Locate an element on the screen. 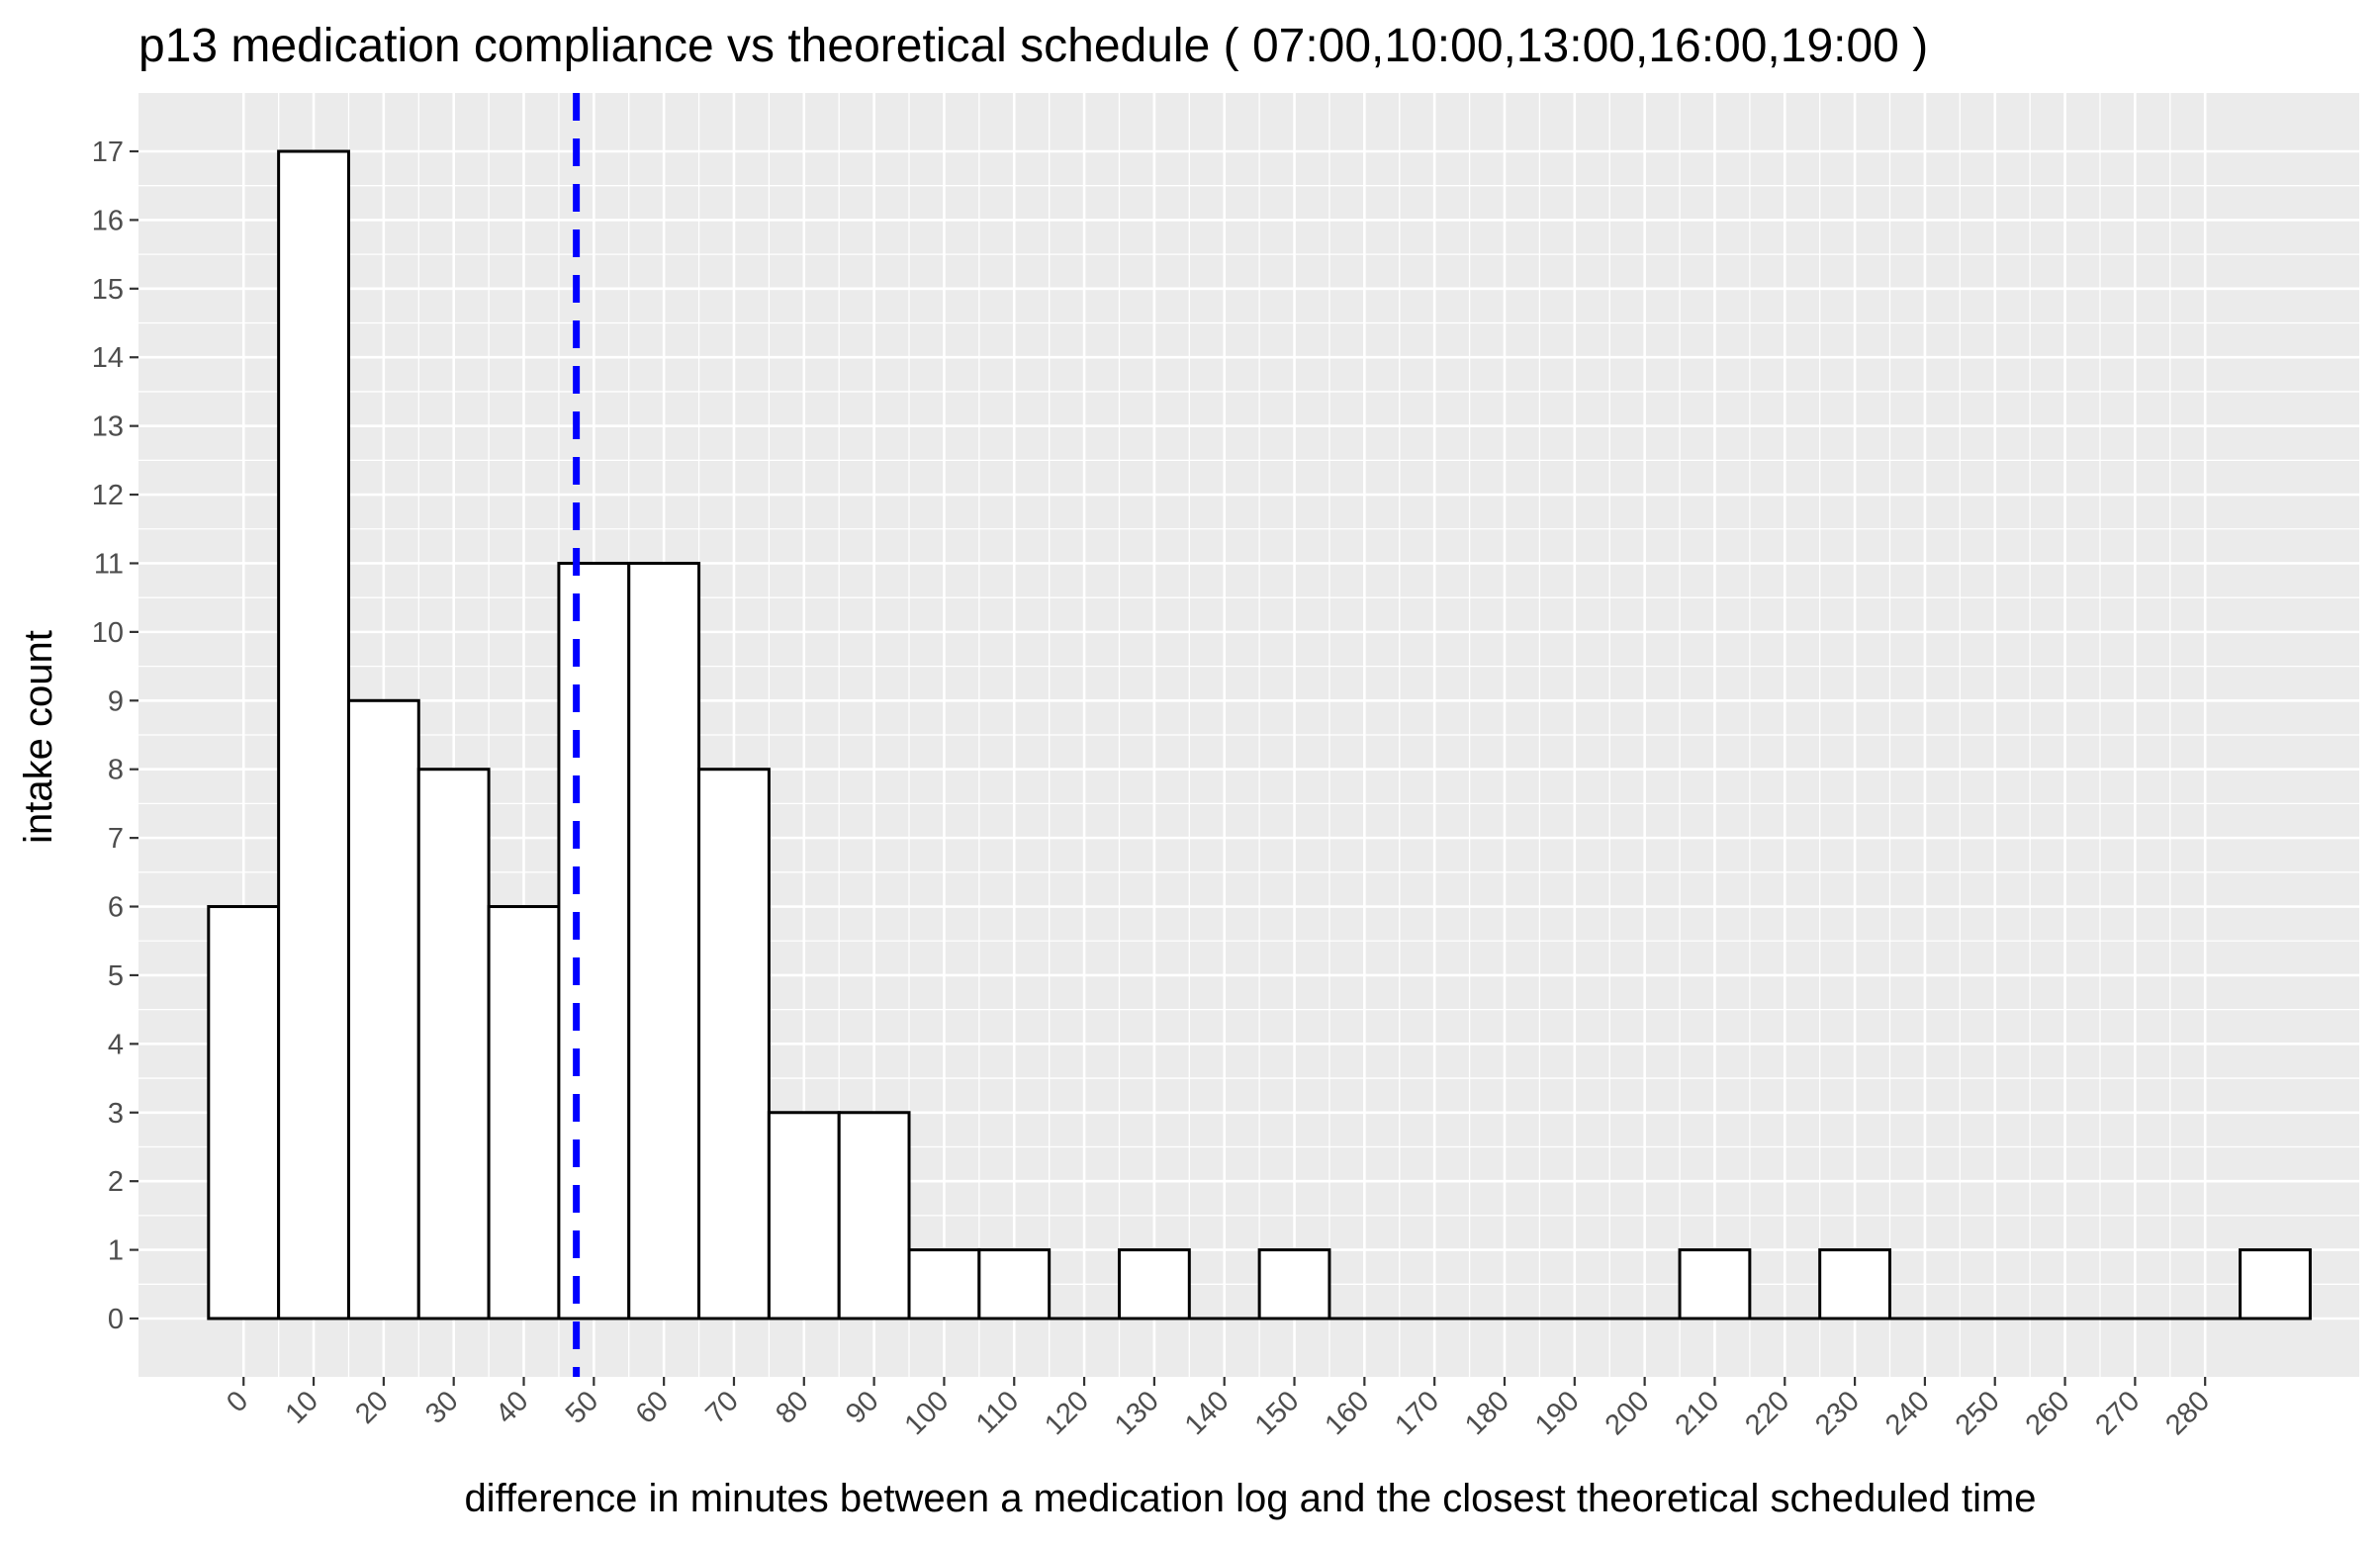 The width and height of the screenshot is (2380, 1547). y-tick-label: 12 is located at coordinates (108, 495).